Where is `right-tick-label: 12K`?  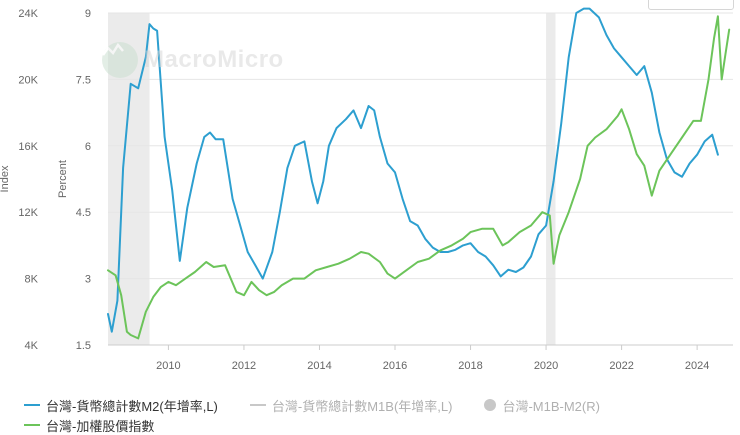 right-tick-label: 12K is located at coordinates (28, 213).